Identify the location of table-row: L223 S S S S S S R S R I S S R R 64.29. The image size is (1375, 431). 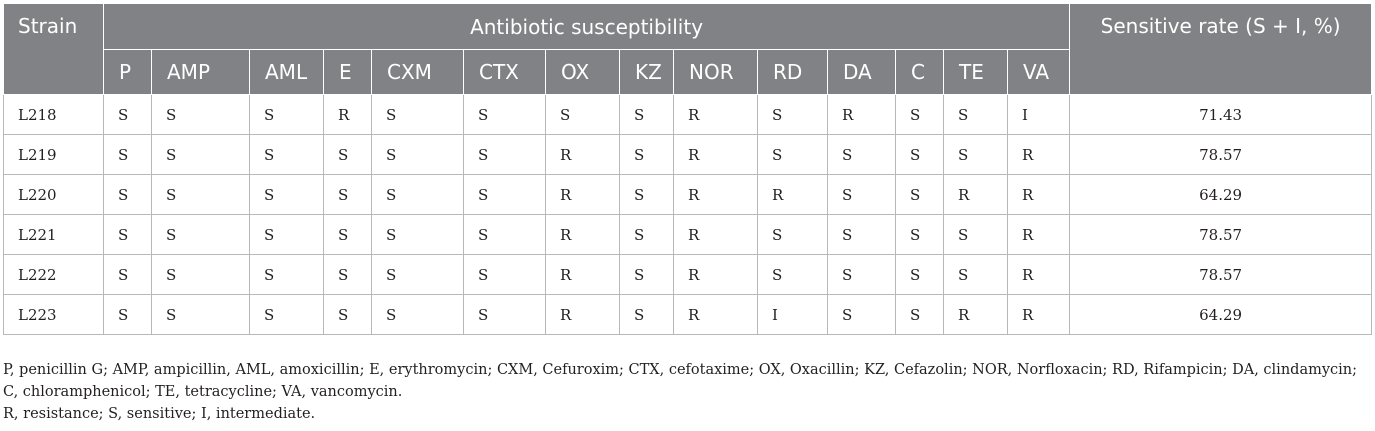
(688, 314).